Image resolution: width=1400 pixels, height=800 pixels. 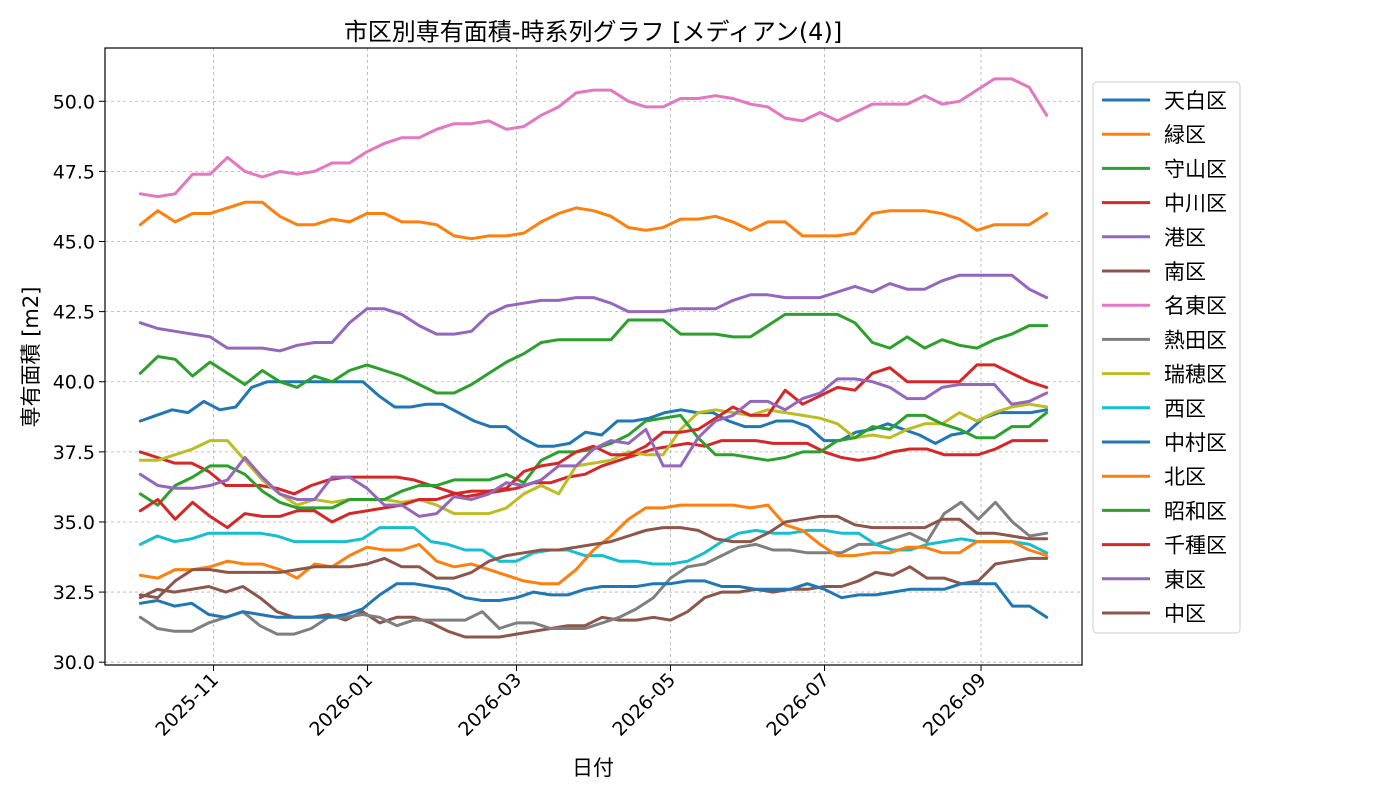 What do you see at coordinates (74, 313) in the screenshot?
I see `y-tick-label: 42.5` at bounding box center [74, 313].